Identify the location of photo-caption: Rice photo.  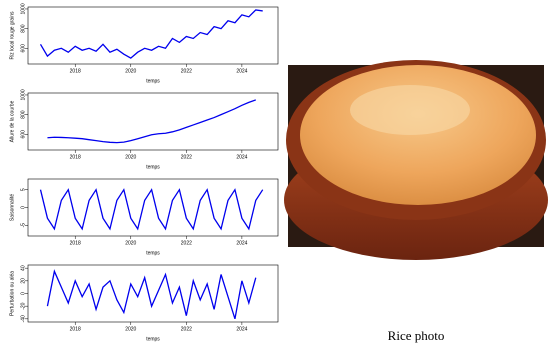
(416, 335).